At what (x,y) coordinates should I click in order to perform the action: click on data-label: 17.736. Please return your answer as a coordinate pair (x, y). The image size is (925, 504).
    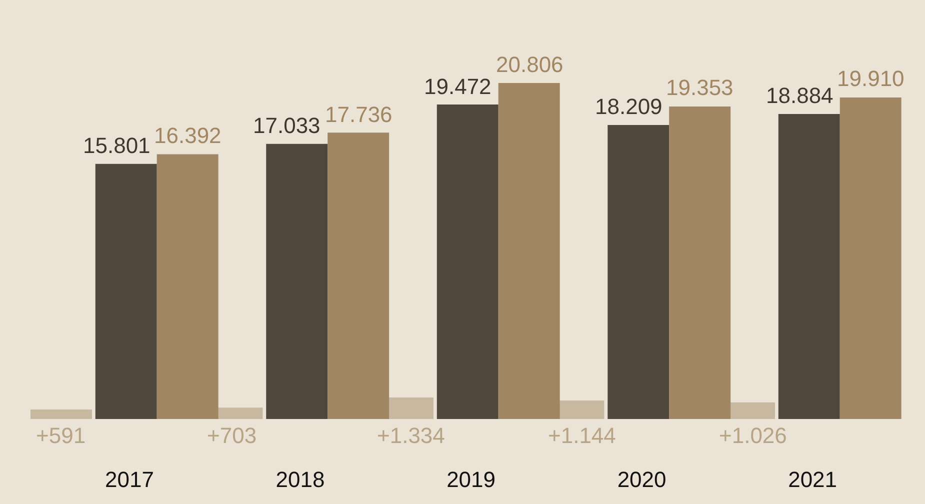
    Looking at the image, I should click on (358, 114).